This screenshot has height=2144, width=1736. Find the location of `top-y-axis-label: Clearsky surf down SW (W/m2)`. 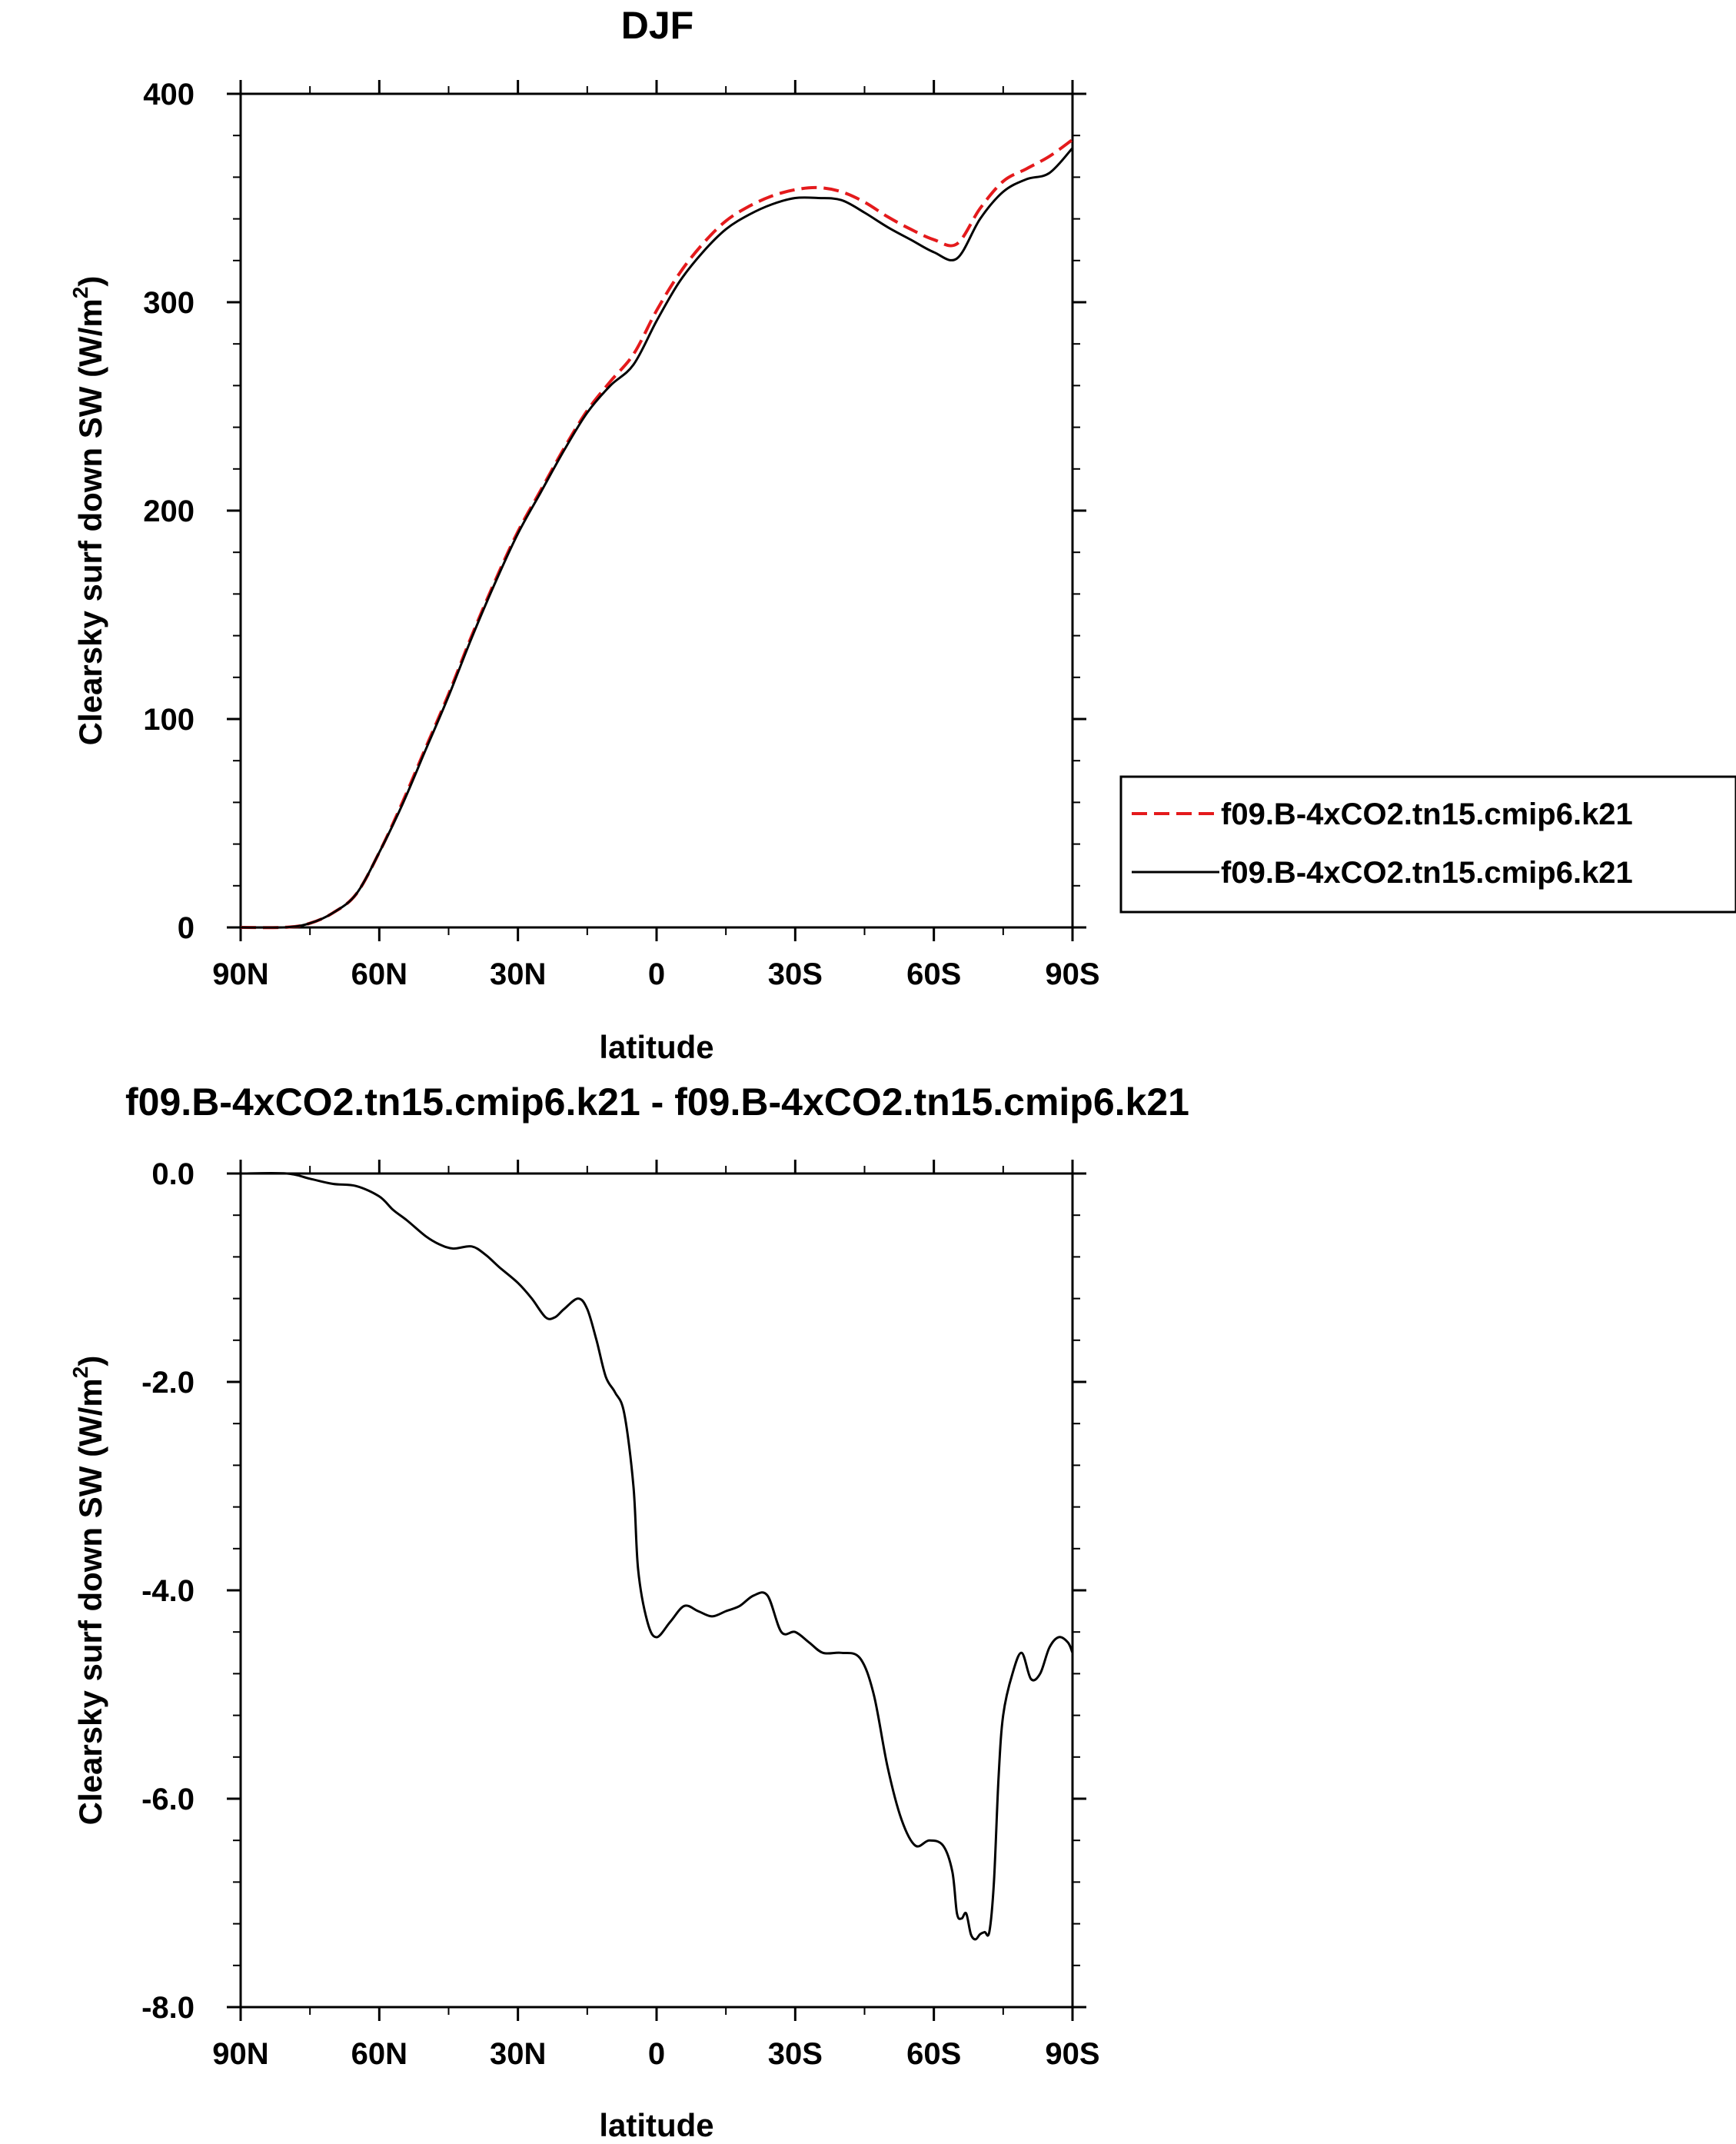

top-y-axis-label: Clearsky surf down SW (W/m2) is located at coordinates (88, 511).